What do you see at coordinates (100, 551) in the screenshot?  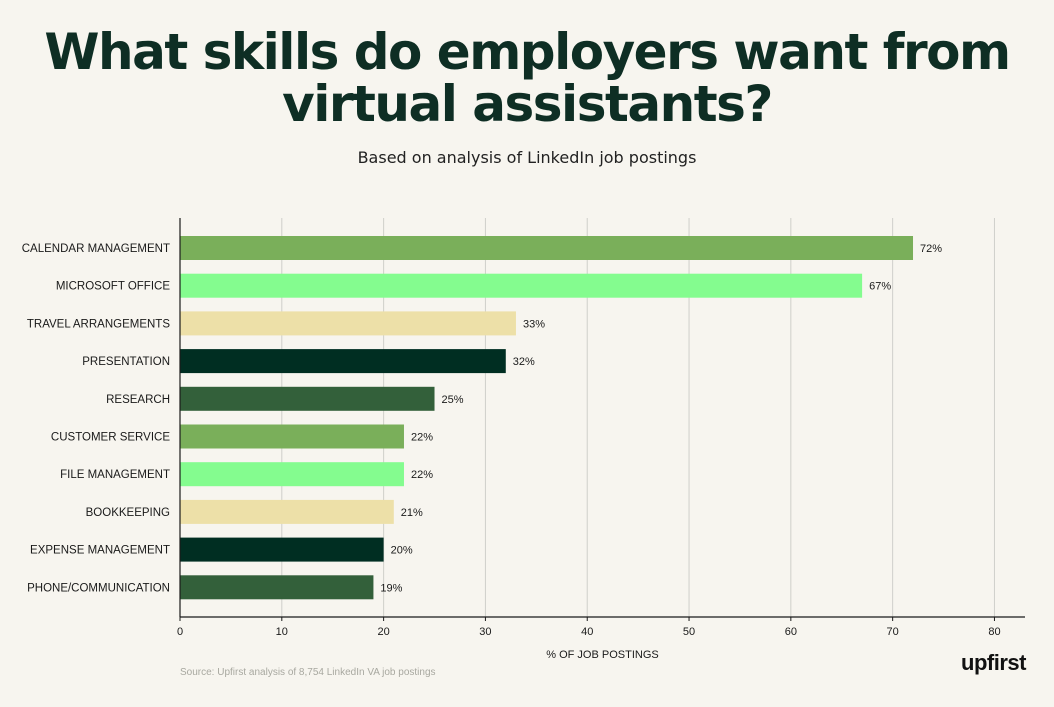 I see `category-label-8: EXPENSE MANAGEMENT` at bounding box center [100, 551].